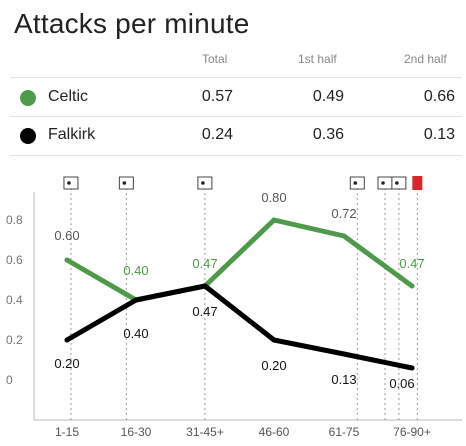  I want to click on table-row-falkirk: Falkirk 0.24 0.36 0.13, so click(233, 136).